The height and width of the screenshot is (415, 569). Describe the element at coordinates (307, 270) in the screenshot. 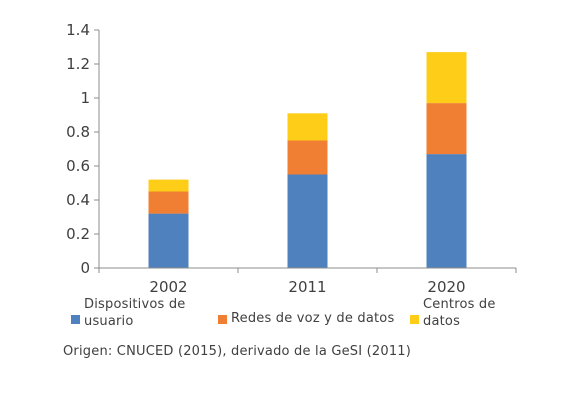

I see `x-axis-tick-marks` at that location.